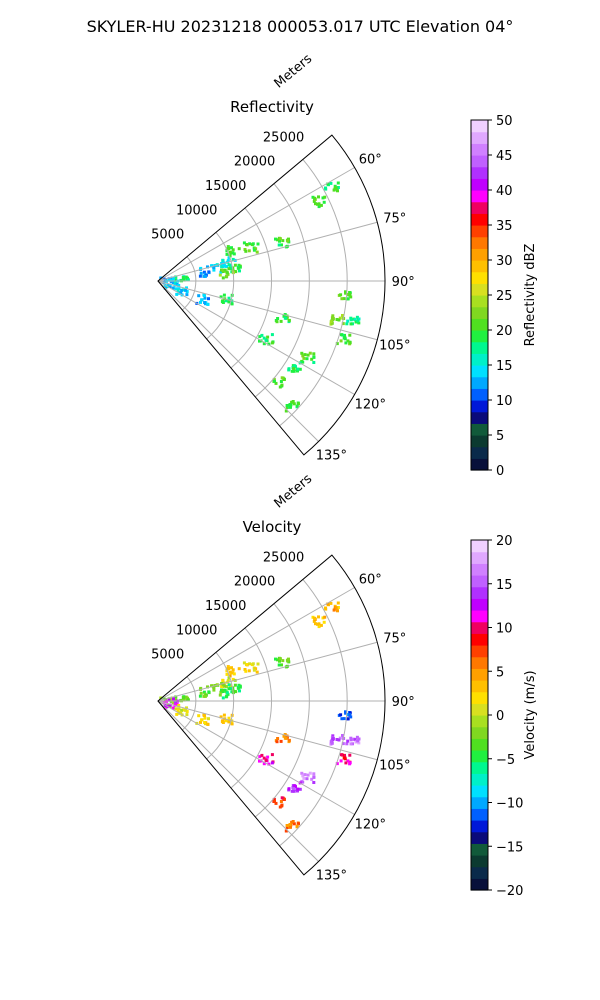 The image size is (600, 1000). What do you see at coordinates (500, 716) in the screenshot?
I see `colorbar-tick-label: 0` at bounding box center [500, 716].